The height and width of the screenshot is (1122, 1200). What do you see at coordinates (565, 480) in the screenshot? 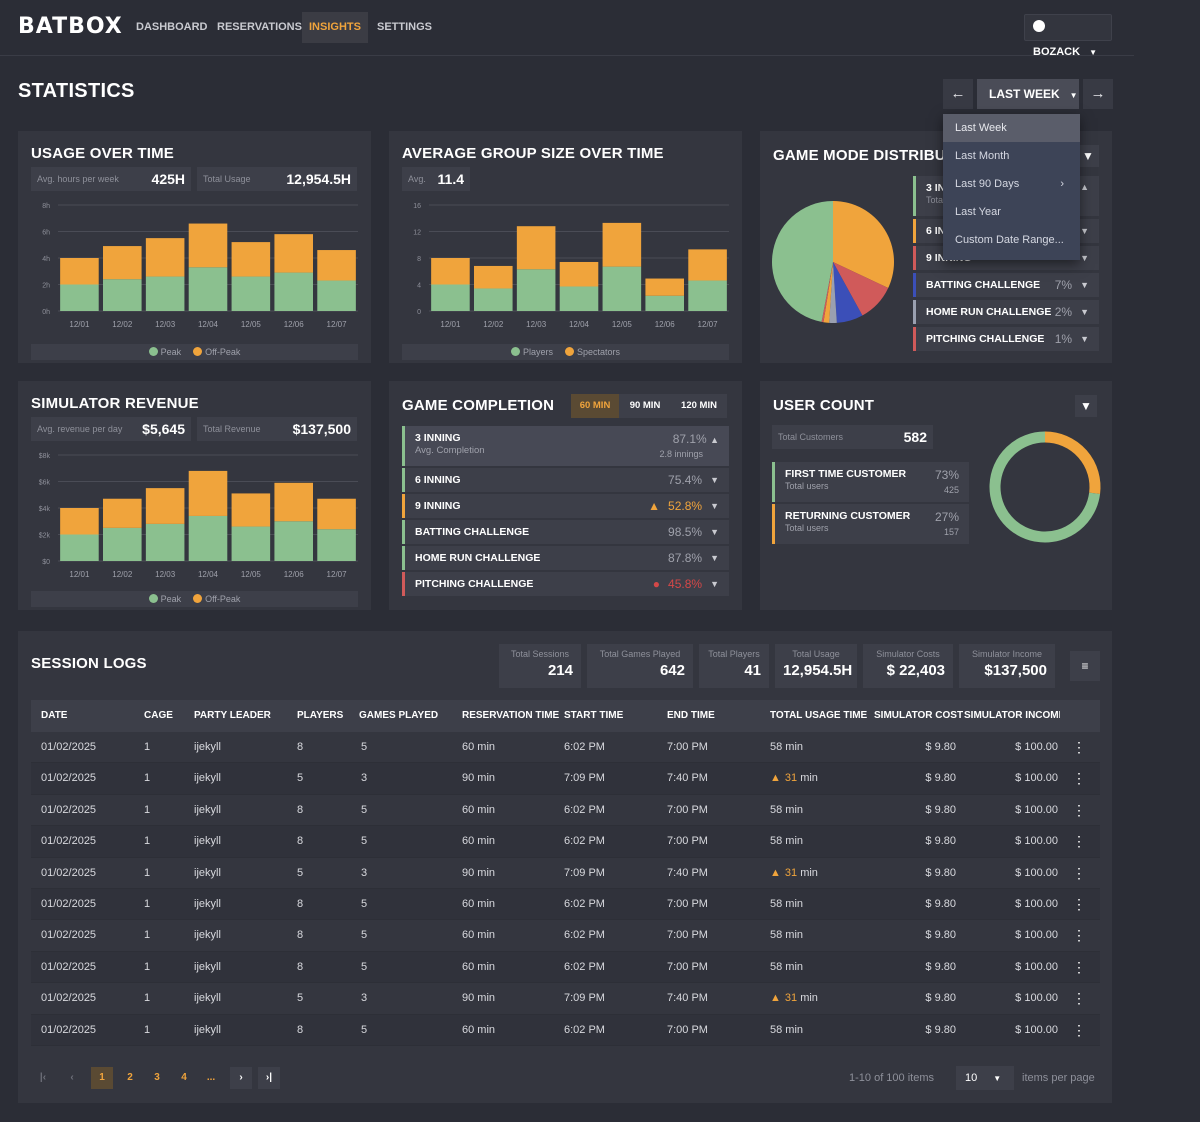
I see `completion-row: 6 INNING 75.4% ▼` at bounding box center [565, 480].